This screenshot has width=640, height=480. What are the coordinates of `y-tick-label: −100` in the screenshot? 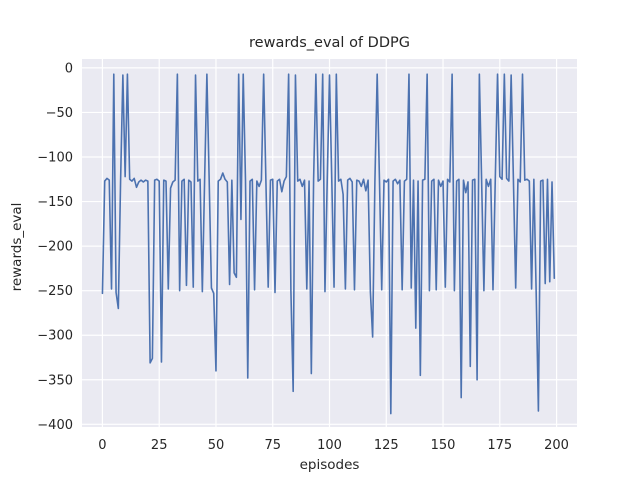 It's located at (55, 158).